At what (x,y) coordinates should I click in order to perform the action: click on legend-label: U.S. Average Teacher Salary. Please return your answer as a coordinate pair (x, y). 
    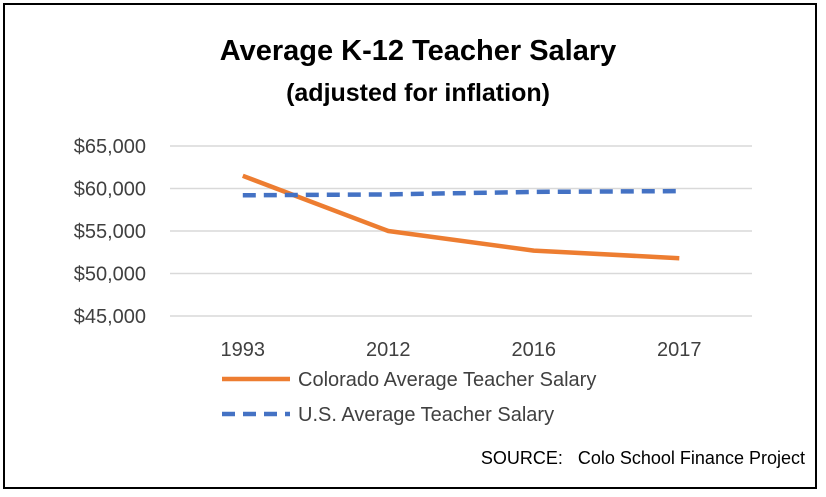
    Looking at the image, I should click on (426, 415).